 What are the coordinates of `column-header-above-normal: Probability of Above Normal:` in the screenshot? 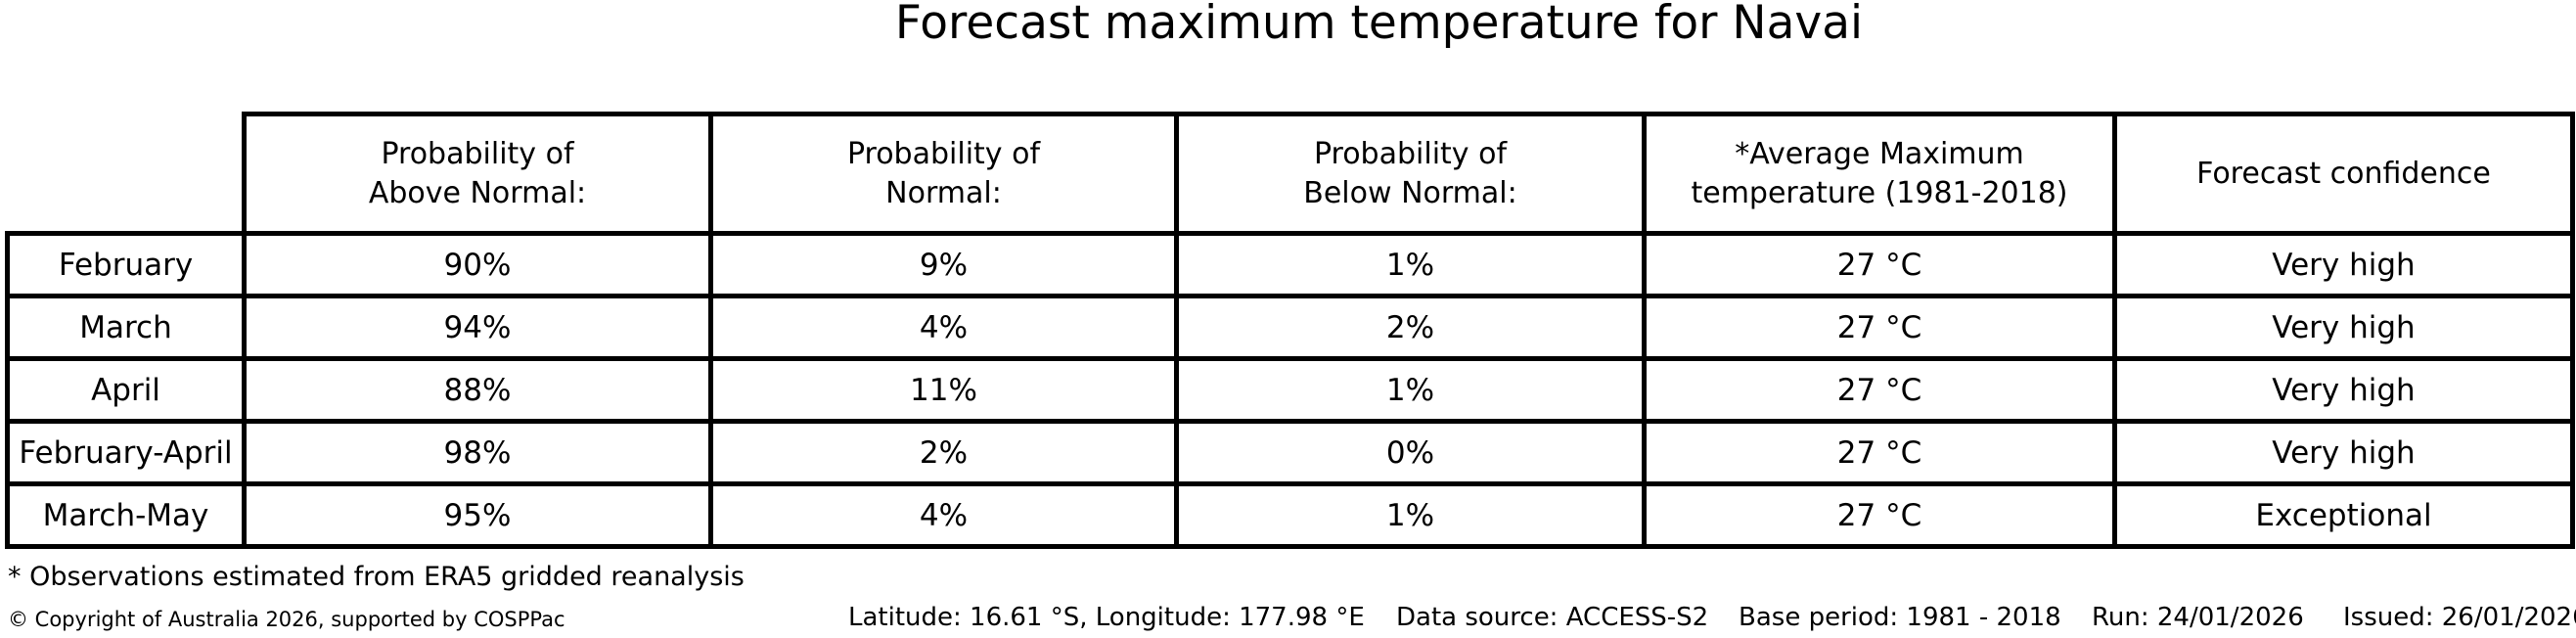 It's located at (477, 174).